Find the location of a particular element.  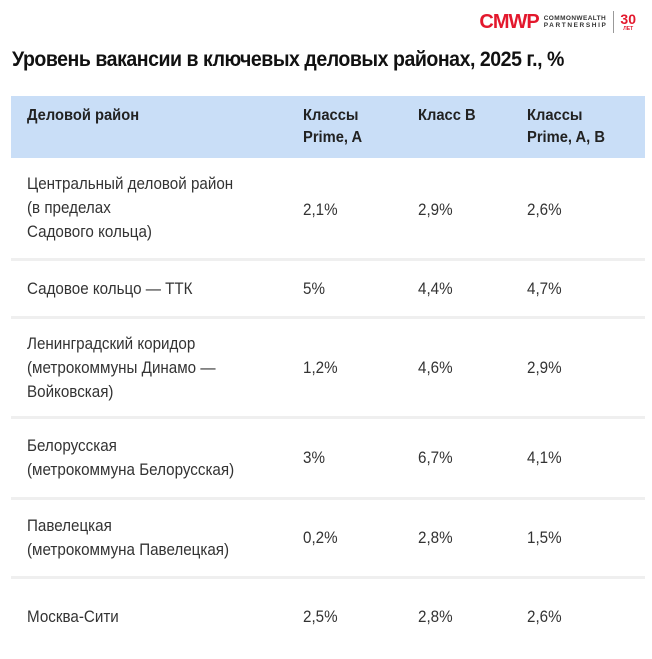

value-class-b: 2,9% is located at coordinates (435, 210).